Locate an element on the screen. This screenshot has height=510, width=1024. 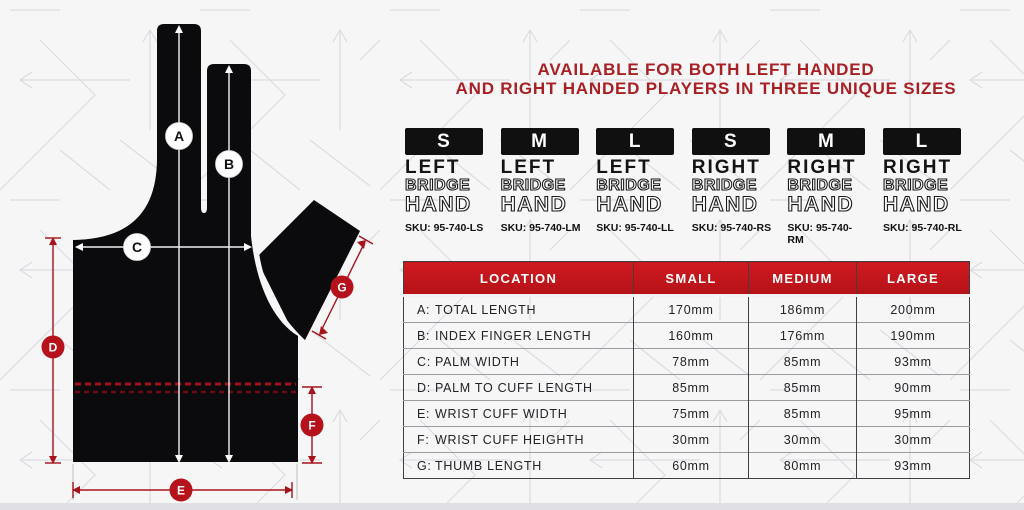
svg-text: A is located at coordinates (179, 136).